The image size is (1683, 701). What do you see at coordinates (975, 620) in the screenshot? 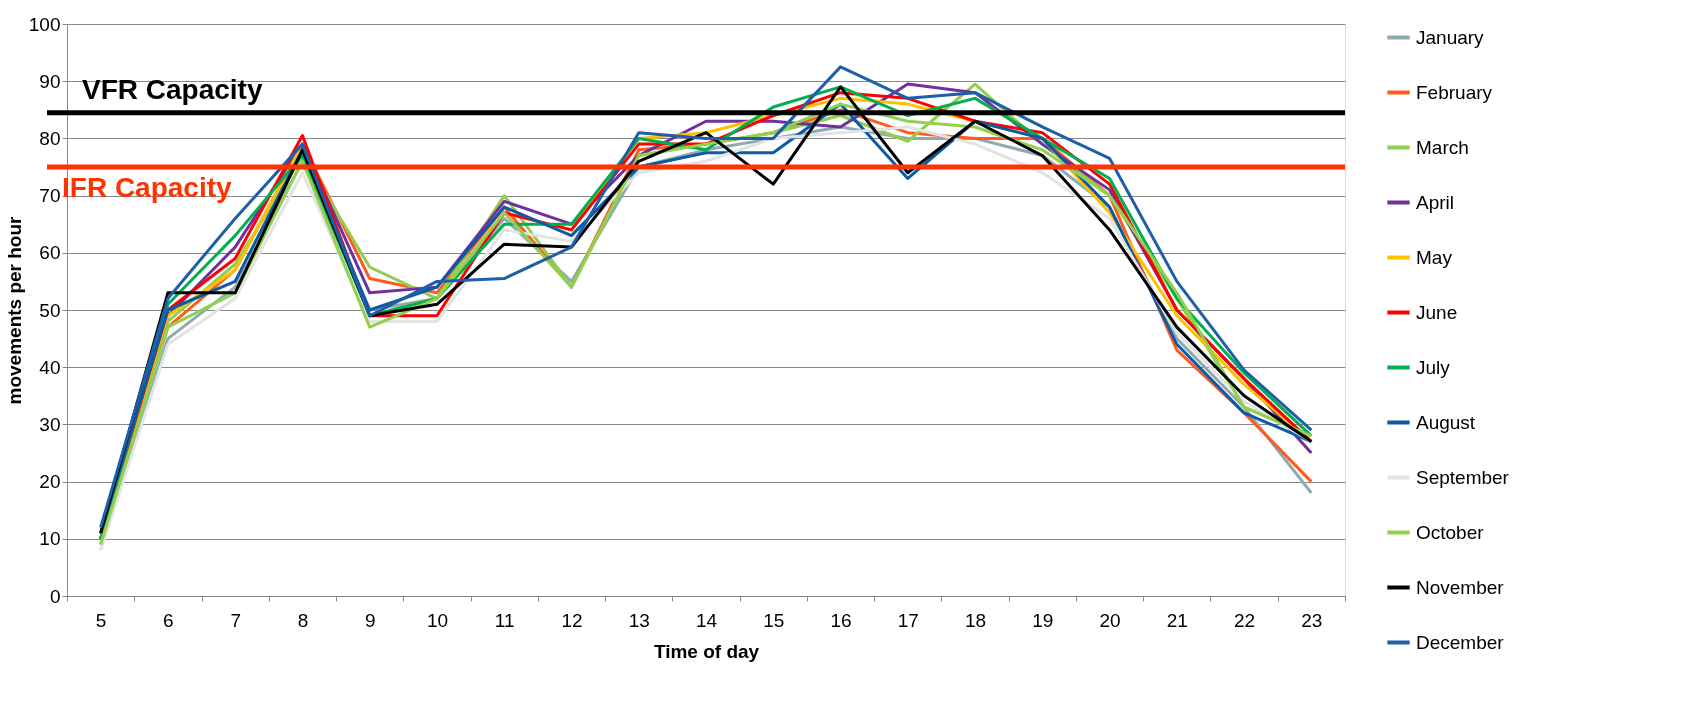
I see `x-tick-label: 18` at bounding box center [975, 620].